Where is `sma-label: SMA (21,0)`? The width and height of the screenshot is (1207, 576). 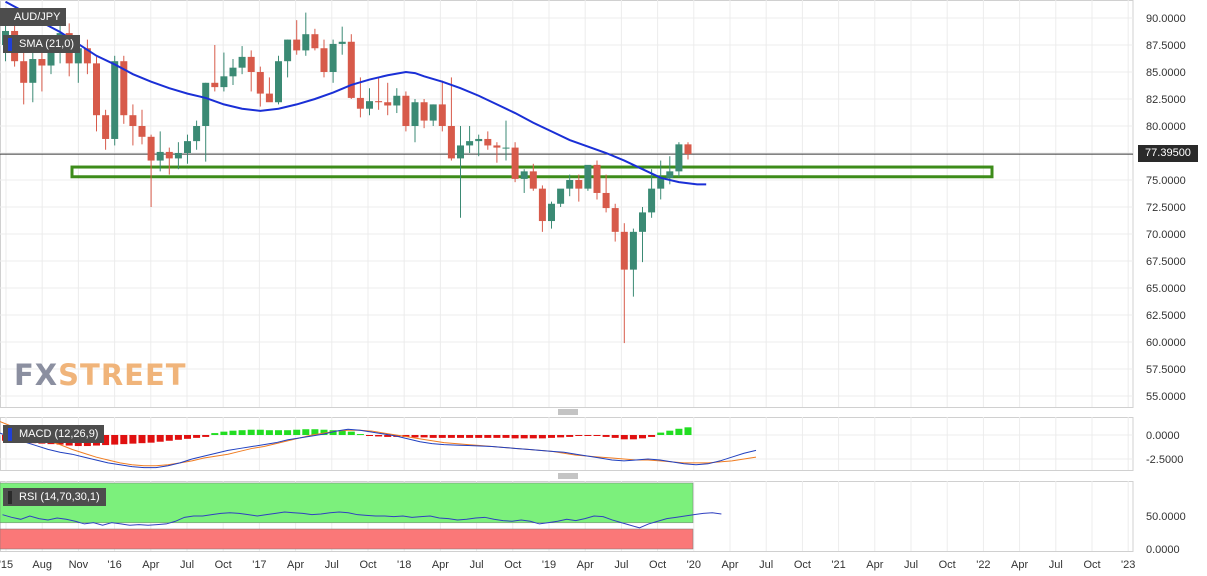
sma-label: SMA (21,0) is located at coordinates (42, 44).